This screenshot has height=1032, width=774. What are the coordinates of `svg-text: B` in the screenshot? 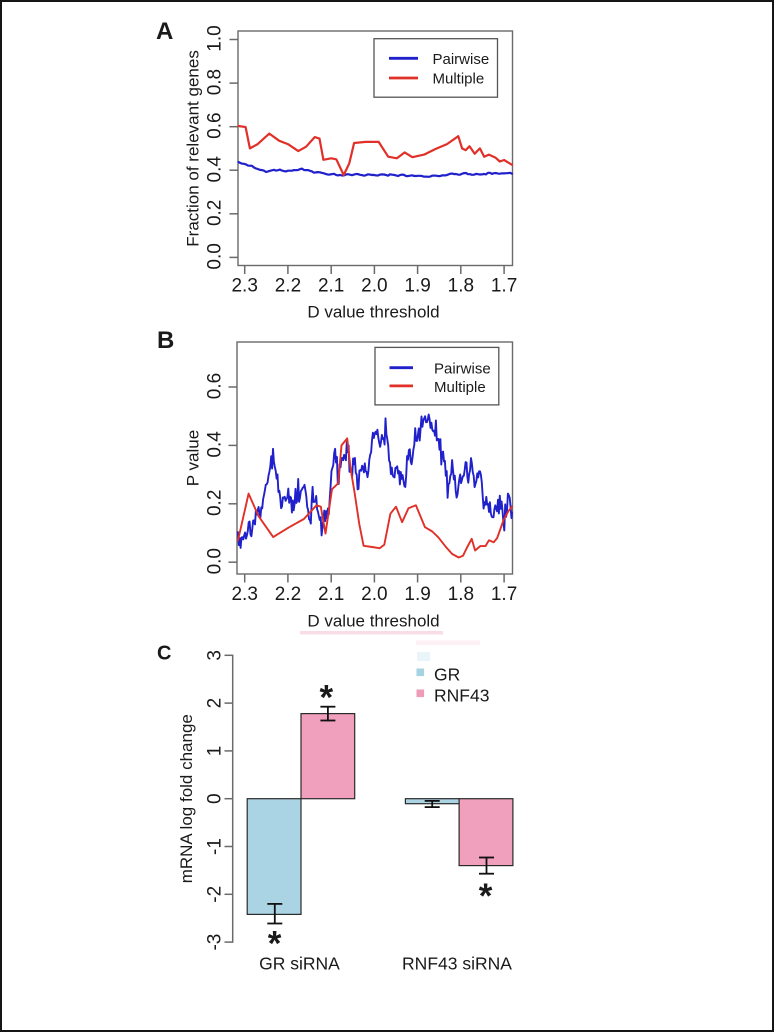 It's located at (165, 340).